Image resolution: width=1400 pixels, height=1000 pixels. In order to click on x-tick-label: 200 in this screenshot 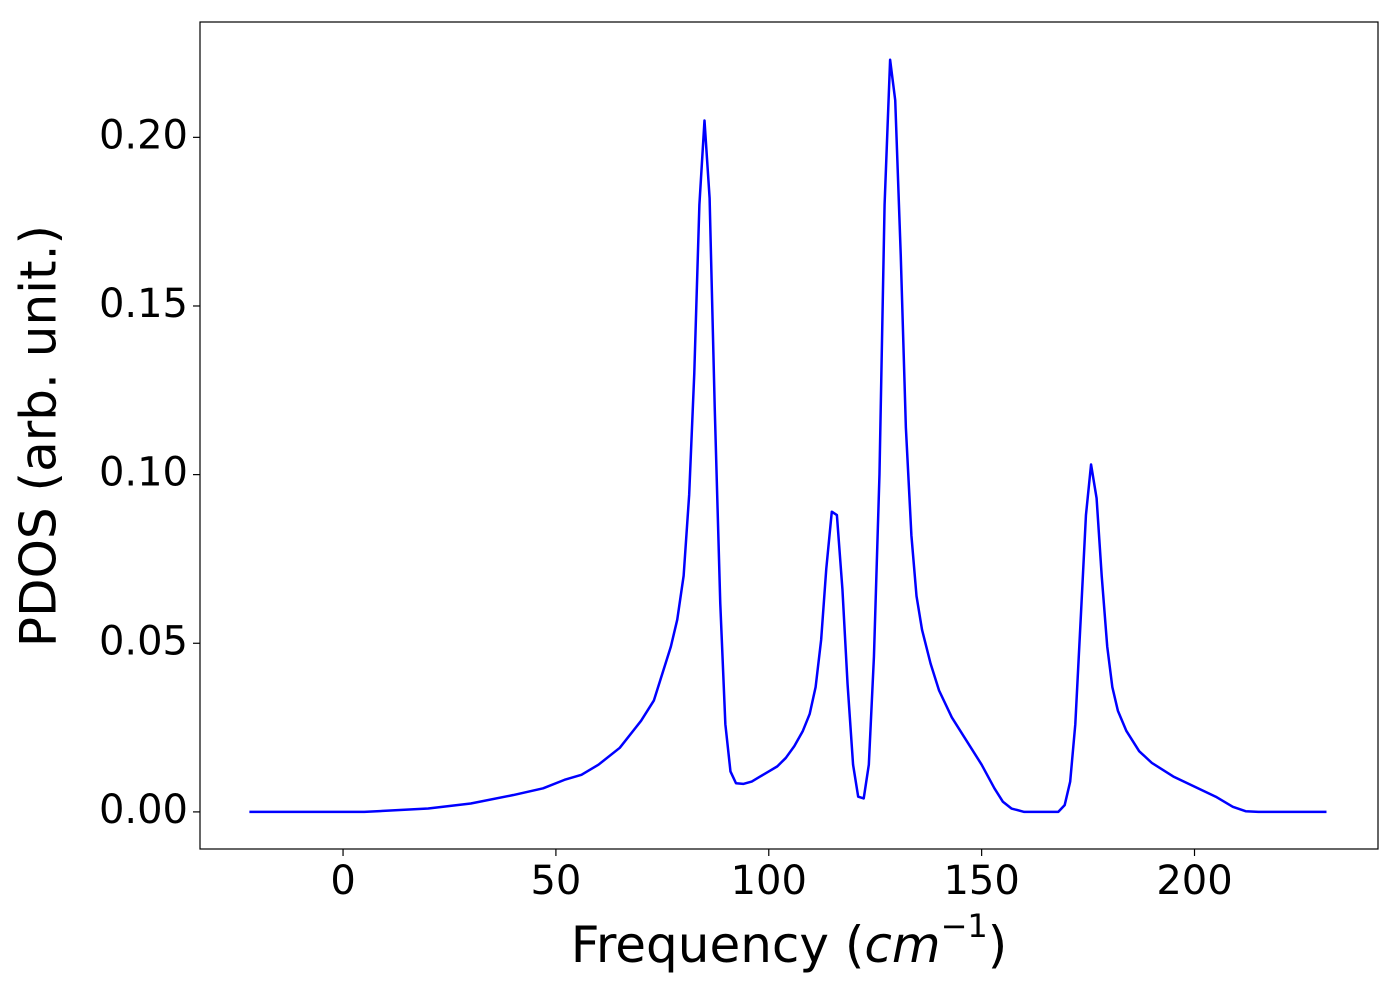, I will do `click(1194, 881)`.